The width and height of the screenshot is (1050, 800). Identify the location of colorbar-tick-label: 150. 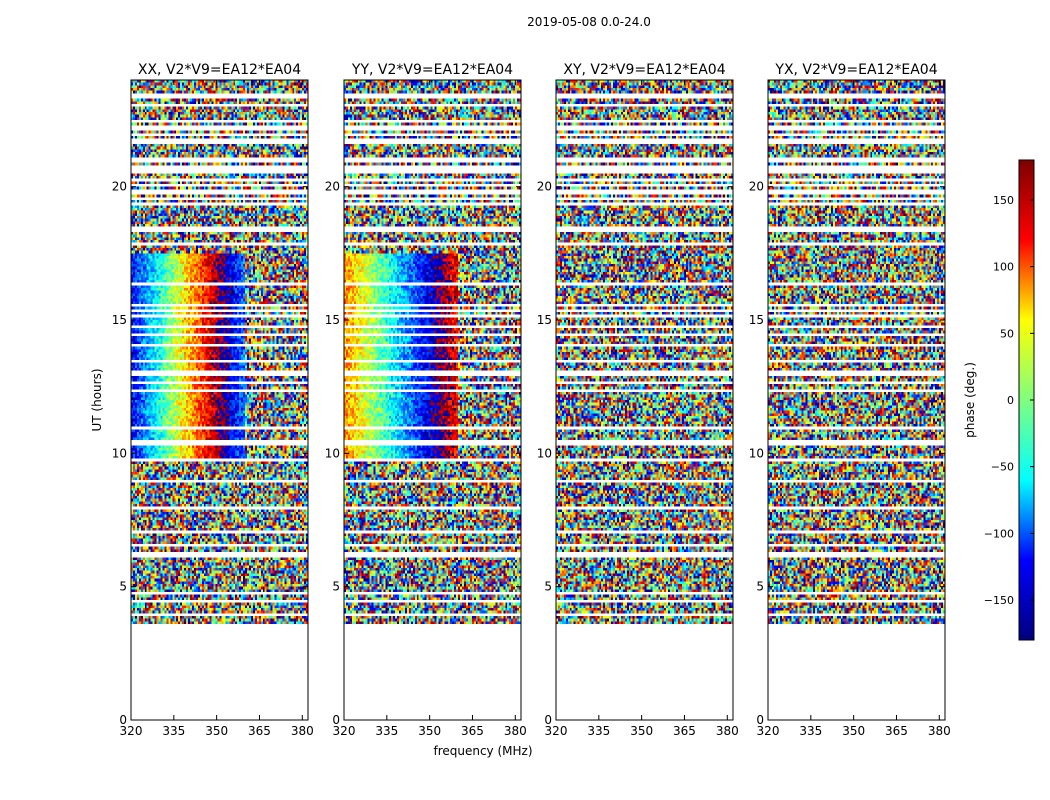
(1003, 200).